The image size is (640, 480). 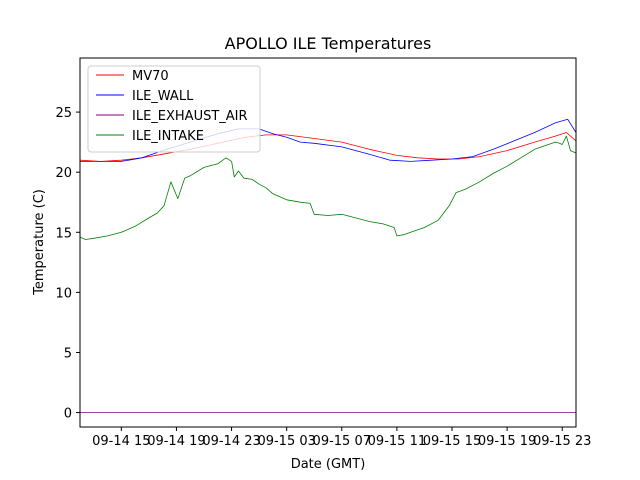 What do you see at coordinates (63, 113) in the screenshot?
I see `y-tick-label: 25` at bounding box center [63, 113].